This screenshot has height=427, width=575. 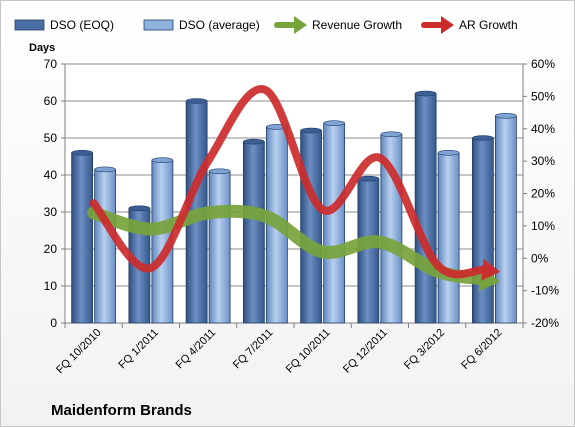 I want to click on y-tick-label: 0, so click(x=53, y=323).